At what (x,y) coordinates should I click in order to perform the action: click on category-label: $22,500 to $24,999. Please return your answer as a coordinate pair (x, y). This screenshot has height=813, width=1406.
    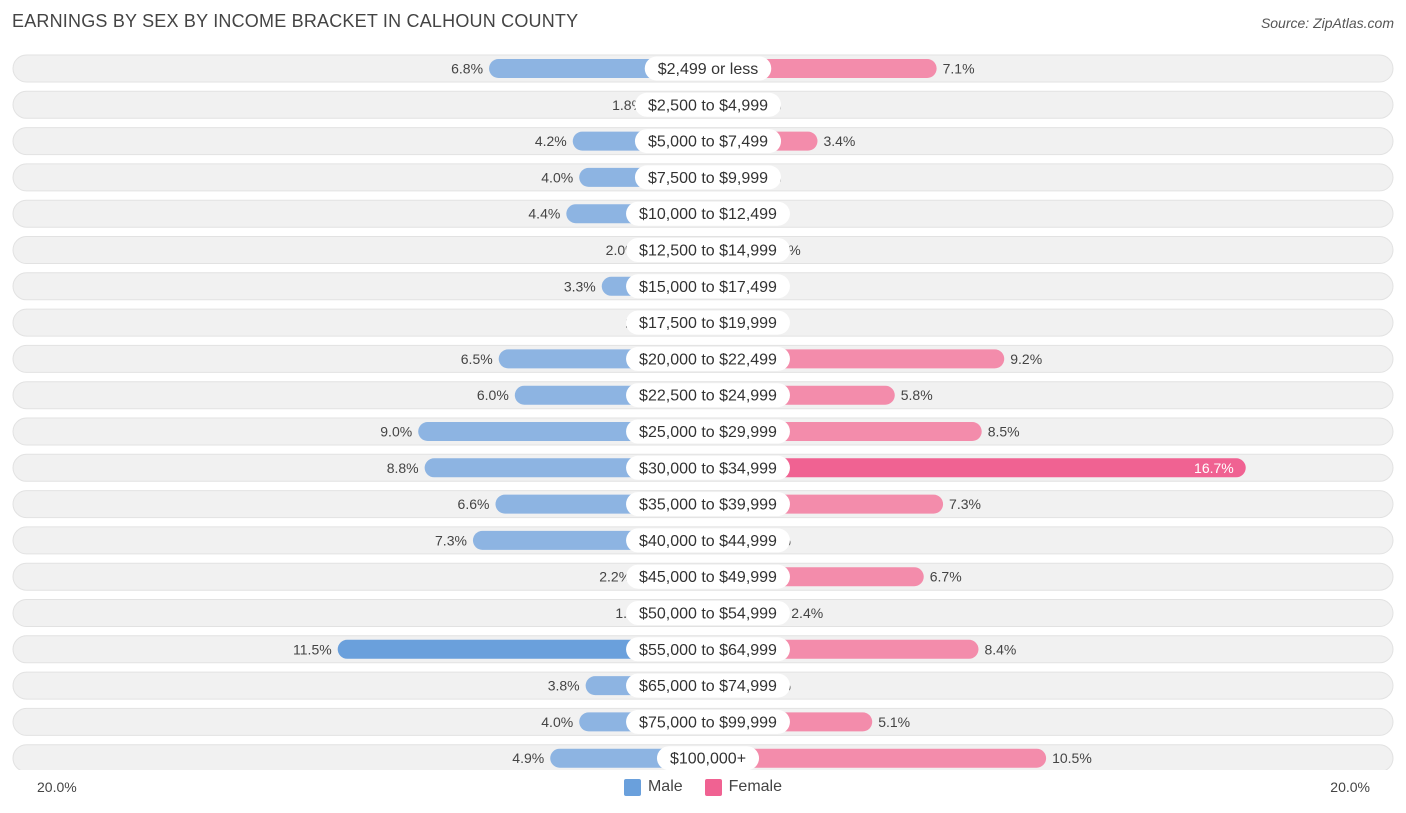
    Looking at the image, I should click on (708, 396).